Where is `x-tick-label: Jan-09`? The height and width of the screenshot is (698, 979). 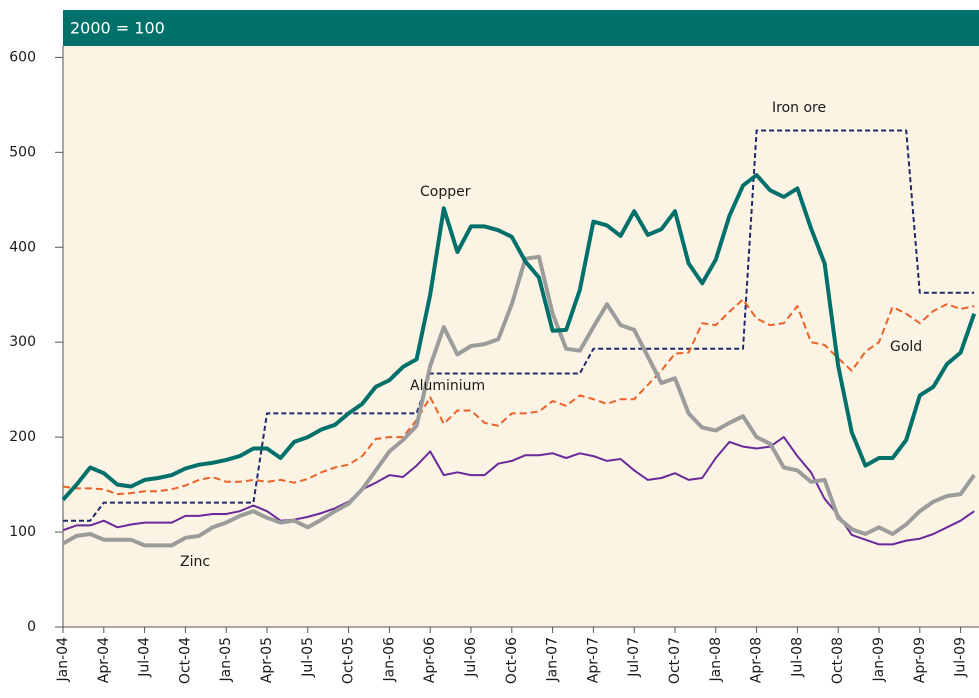 x-tick-label: Jan-09 is located at coordinates (879, 659).